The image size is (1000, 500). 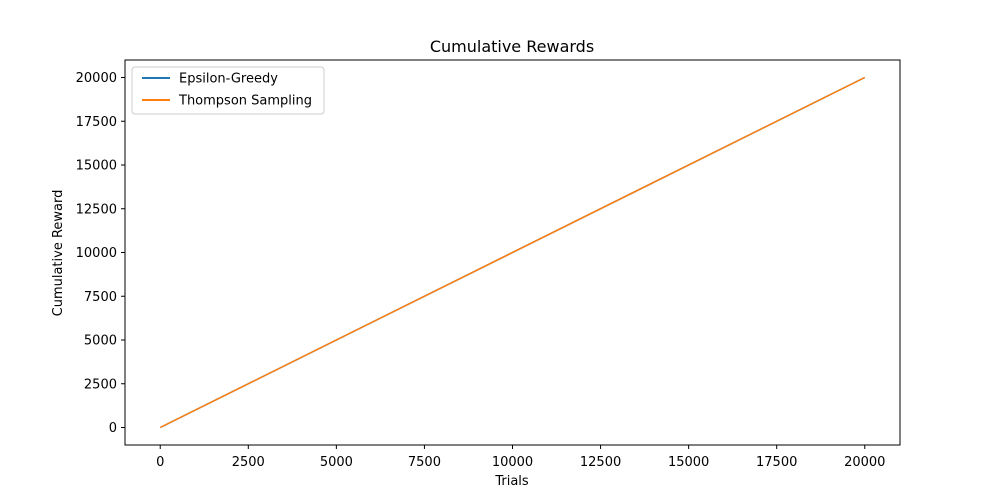 What do you see at coordinates (511, 481) in the screenshot?
I see `x-axis-label: Trials` at bounding box center [511, 481].